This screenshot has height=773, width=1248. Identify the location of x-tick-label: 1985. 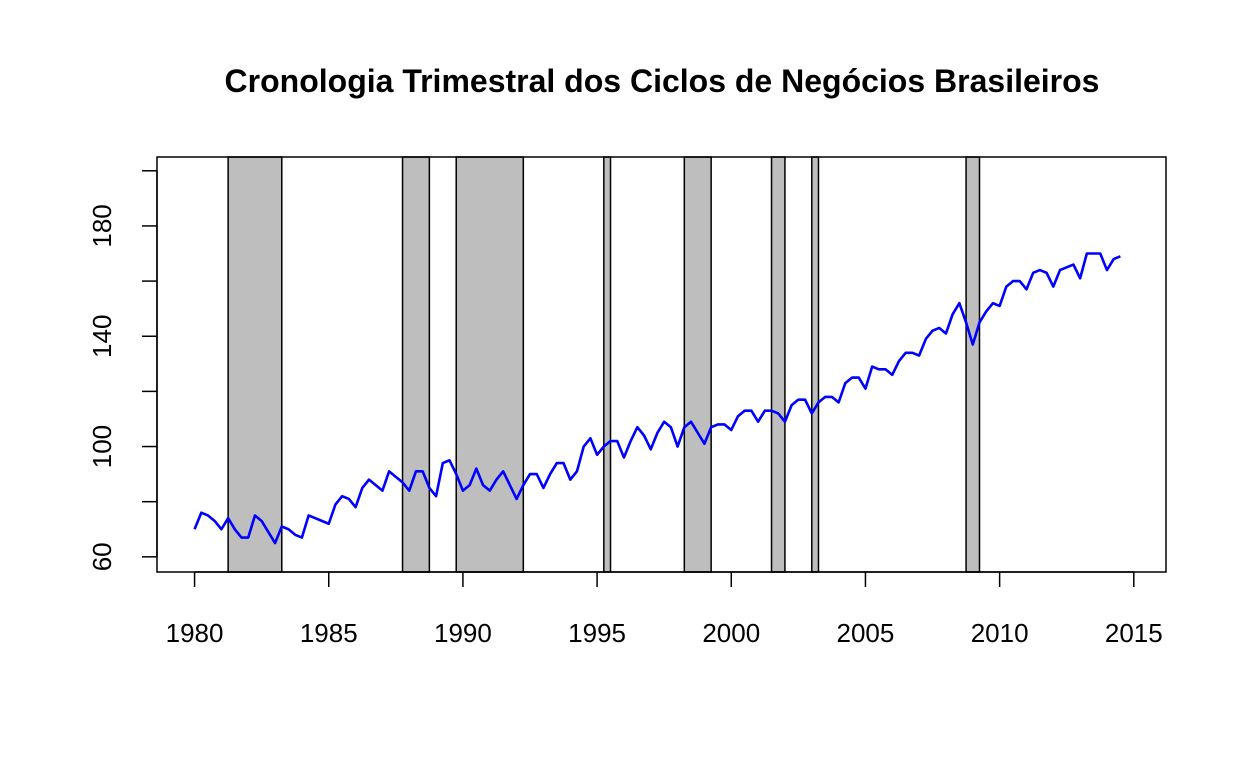
(329, 633).